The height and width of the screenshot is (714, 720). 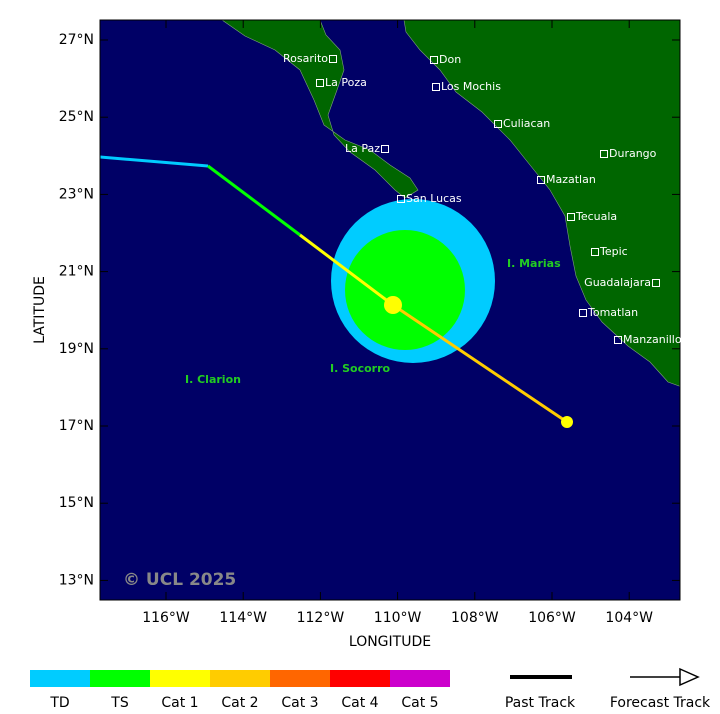 What do you see at coordinates (613, 251) in the screenshot?
I see `city-label: Tepic` at bounding box center [613, 251].